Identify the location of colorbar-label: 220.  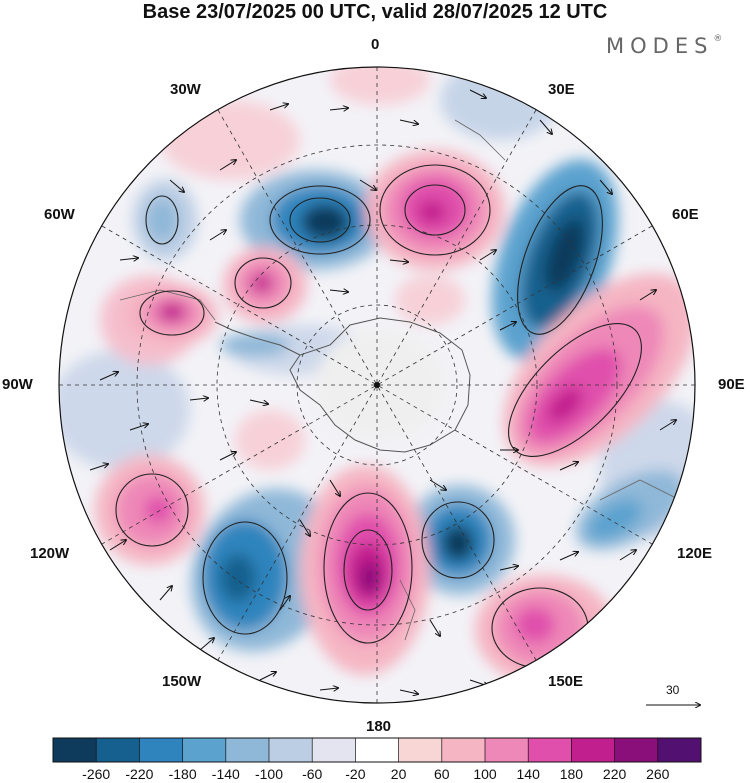
(614, 774).